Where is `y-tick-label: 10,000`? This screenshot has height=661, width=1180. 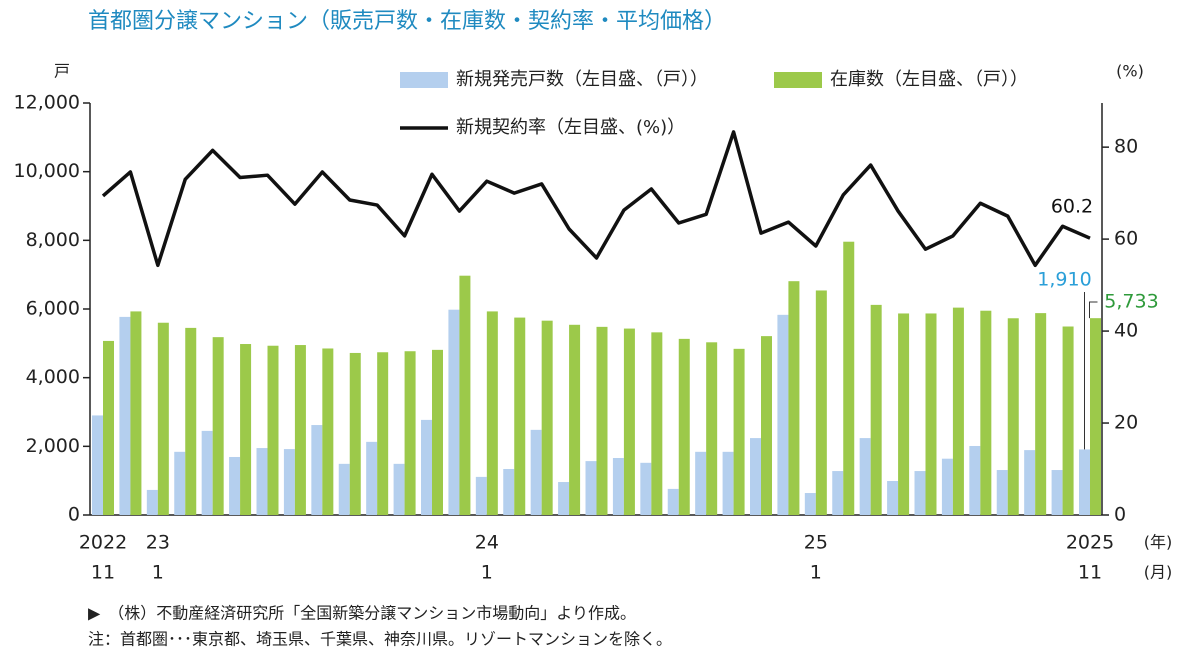 y-tick-label: 10,000 is located at coordinates (47, 171).